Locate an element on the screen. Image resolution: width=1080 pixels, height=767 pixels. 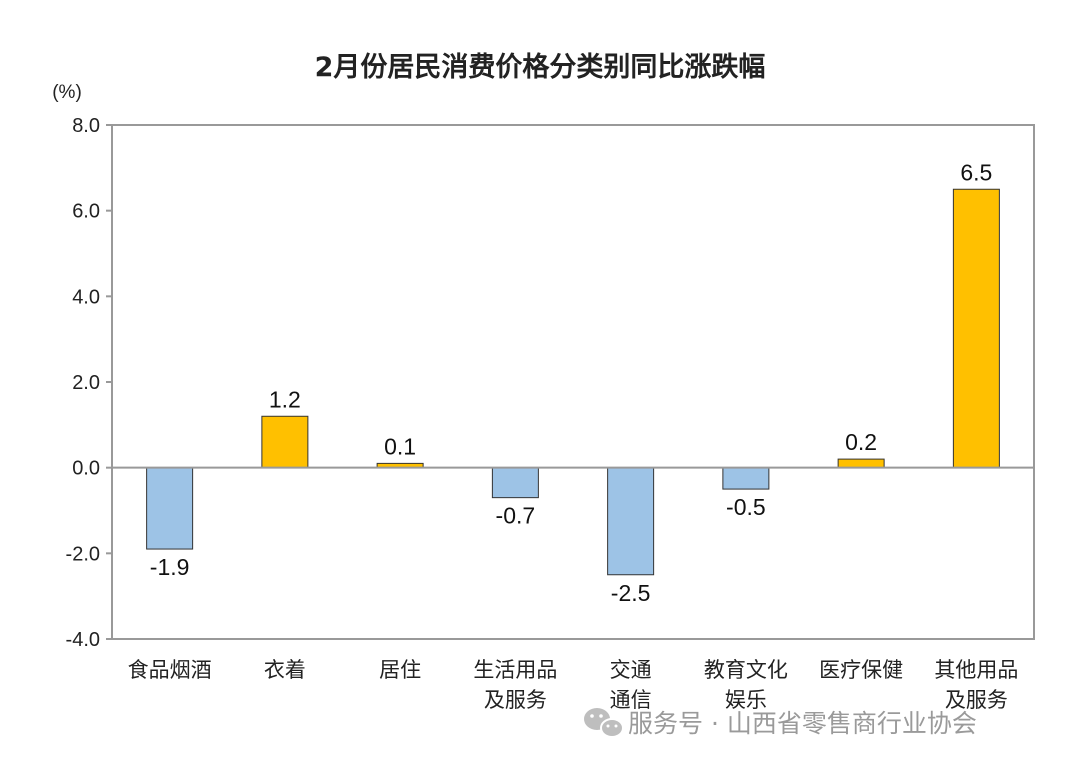
data-label: -0.7 is located at coordinates (516, 516).